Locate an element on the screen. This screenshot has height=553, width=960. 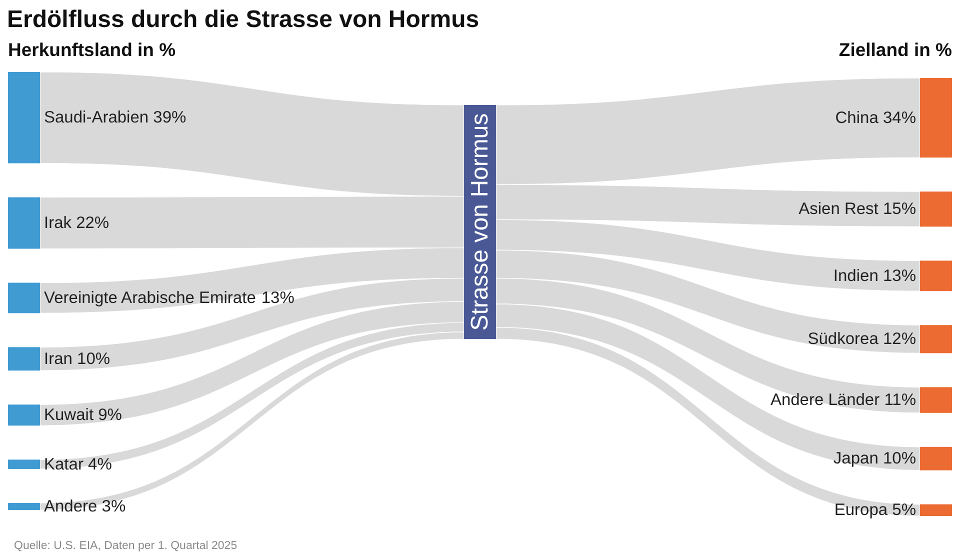
data-label: 12% is located at coordinates (899, 339).